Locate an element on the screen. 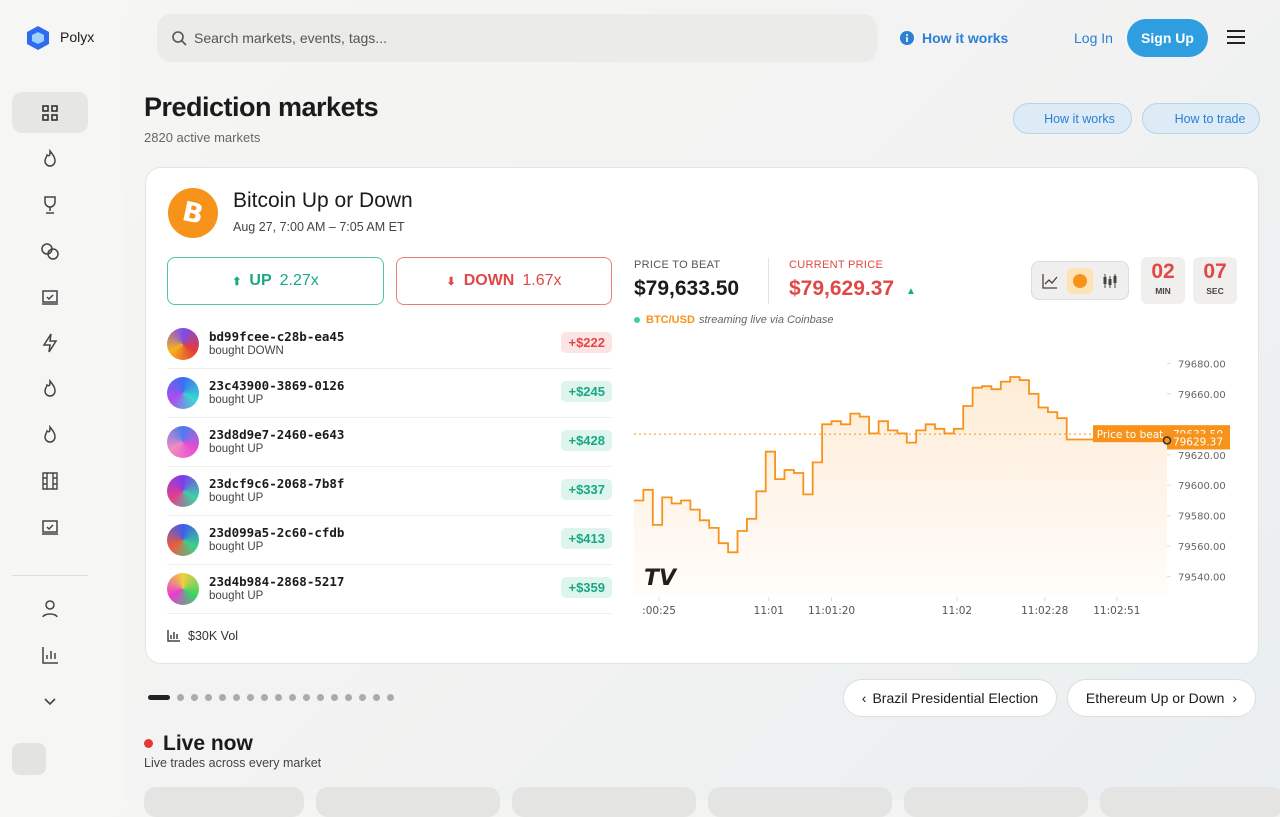 Image resolution: width=1280 pixels, height=817 pixels. trade-amount: +$359 is located at coordinates (586, 587).